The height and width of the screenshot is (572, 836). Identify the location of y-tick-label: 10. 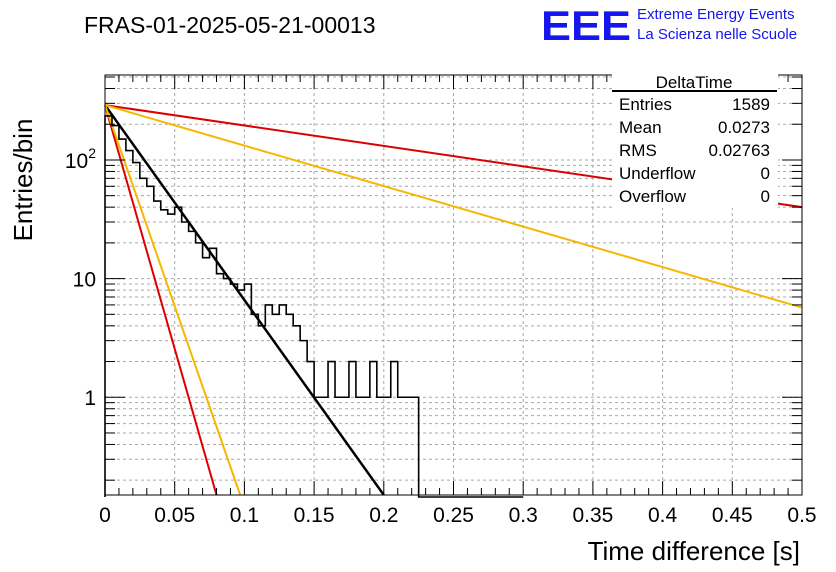
(84, 280).